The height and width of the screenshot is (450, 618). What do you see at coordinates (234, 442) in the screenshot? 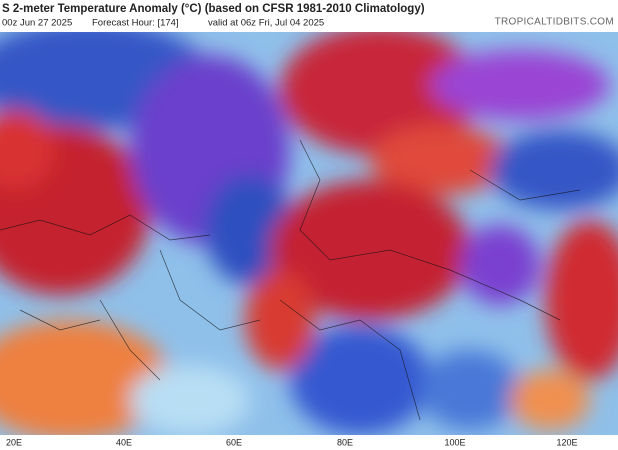
I see `longitude-label: 60E` at bounding box center [234, 442].